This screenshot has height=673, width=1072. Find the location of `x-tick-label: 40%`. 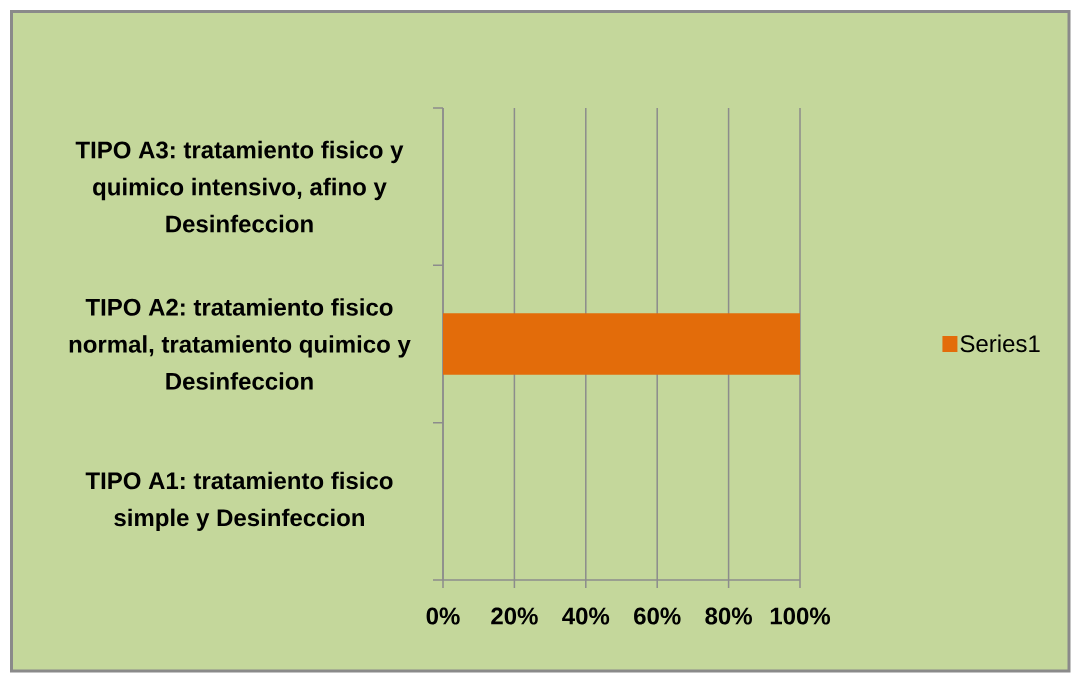

x-tick-label: 40% is located at coordinates (586, 616).